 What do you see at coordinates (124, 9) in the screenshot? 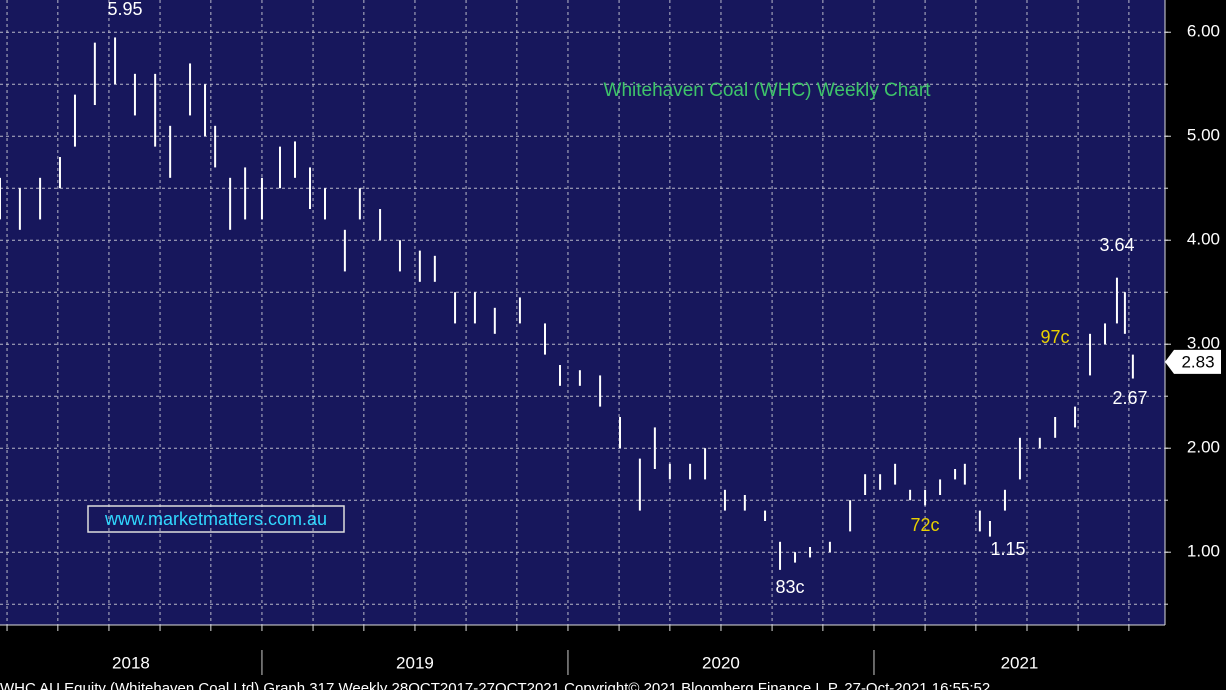
I see `annotation: 5.95` at bounding box center [124, 9].